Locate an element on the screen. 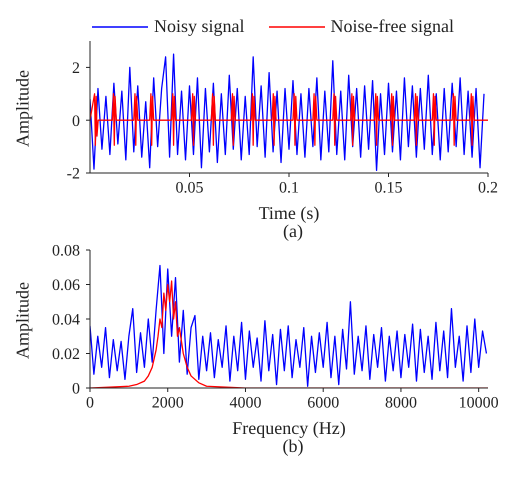 This screenshot has width=521, height=482. x-tick-label: 0.2 is located at coordinates (488, 187).